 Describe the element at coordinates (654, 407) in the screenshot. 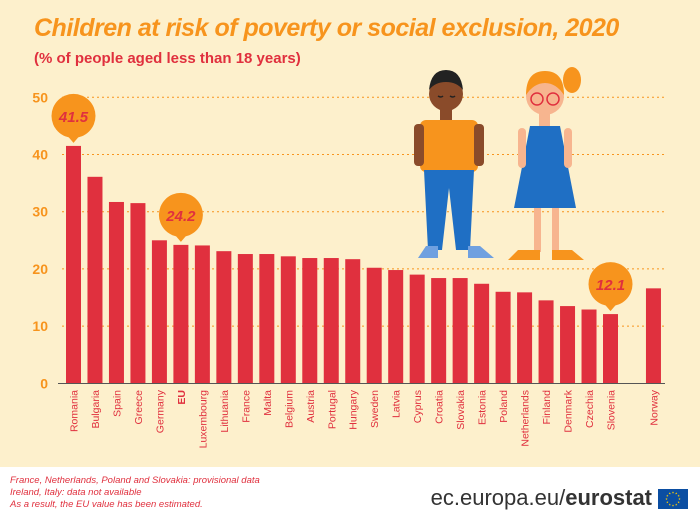

I see `x-tick-label: Norway` at that location.